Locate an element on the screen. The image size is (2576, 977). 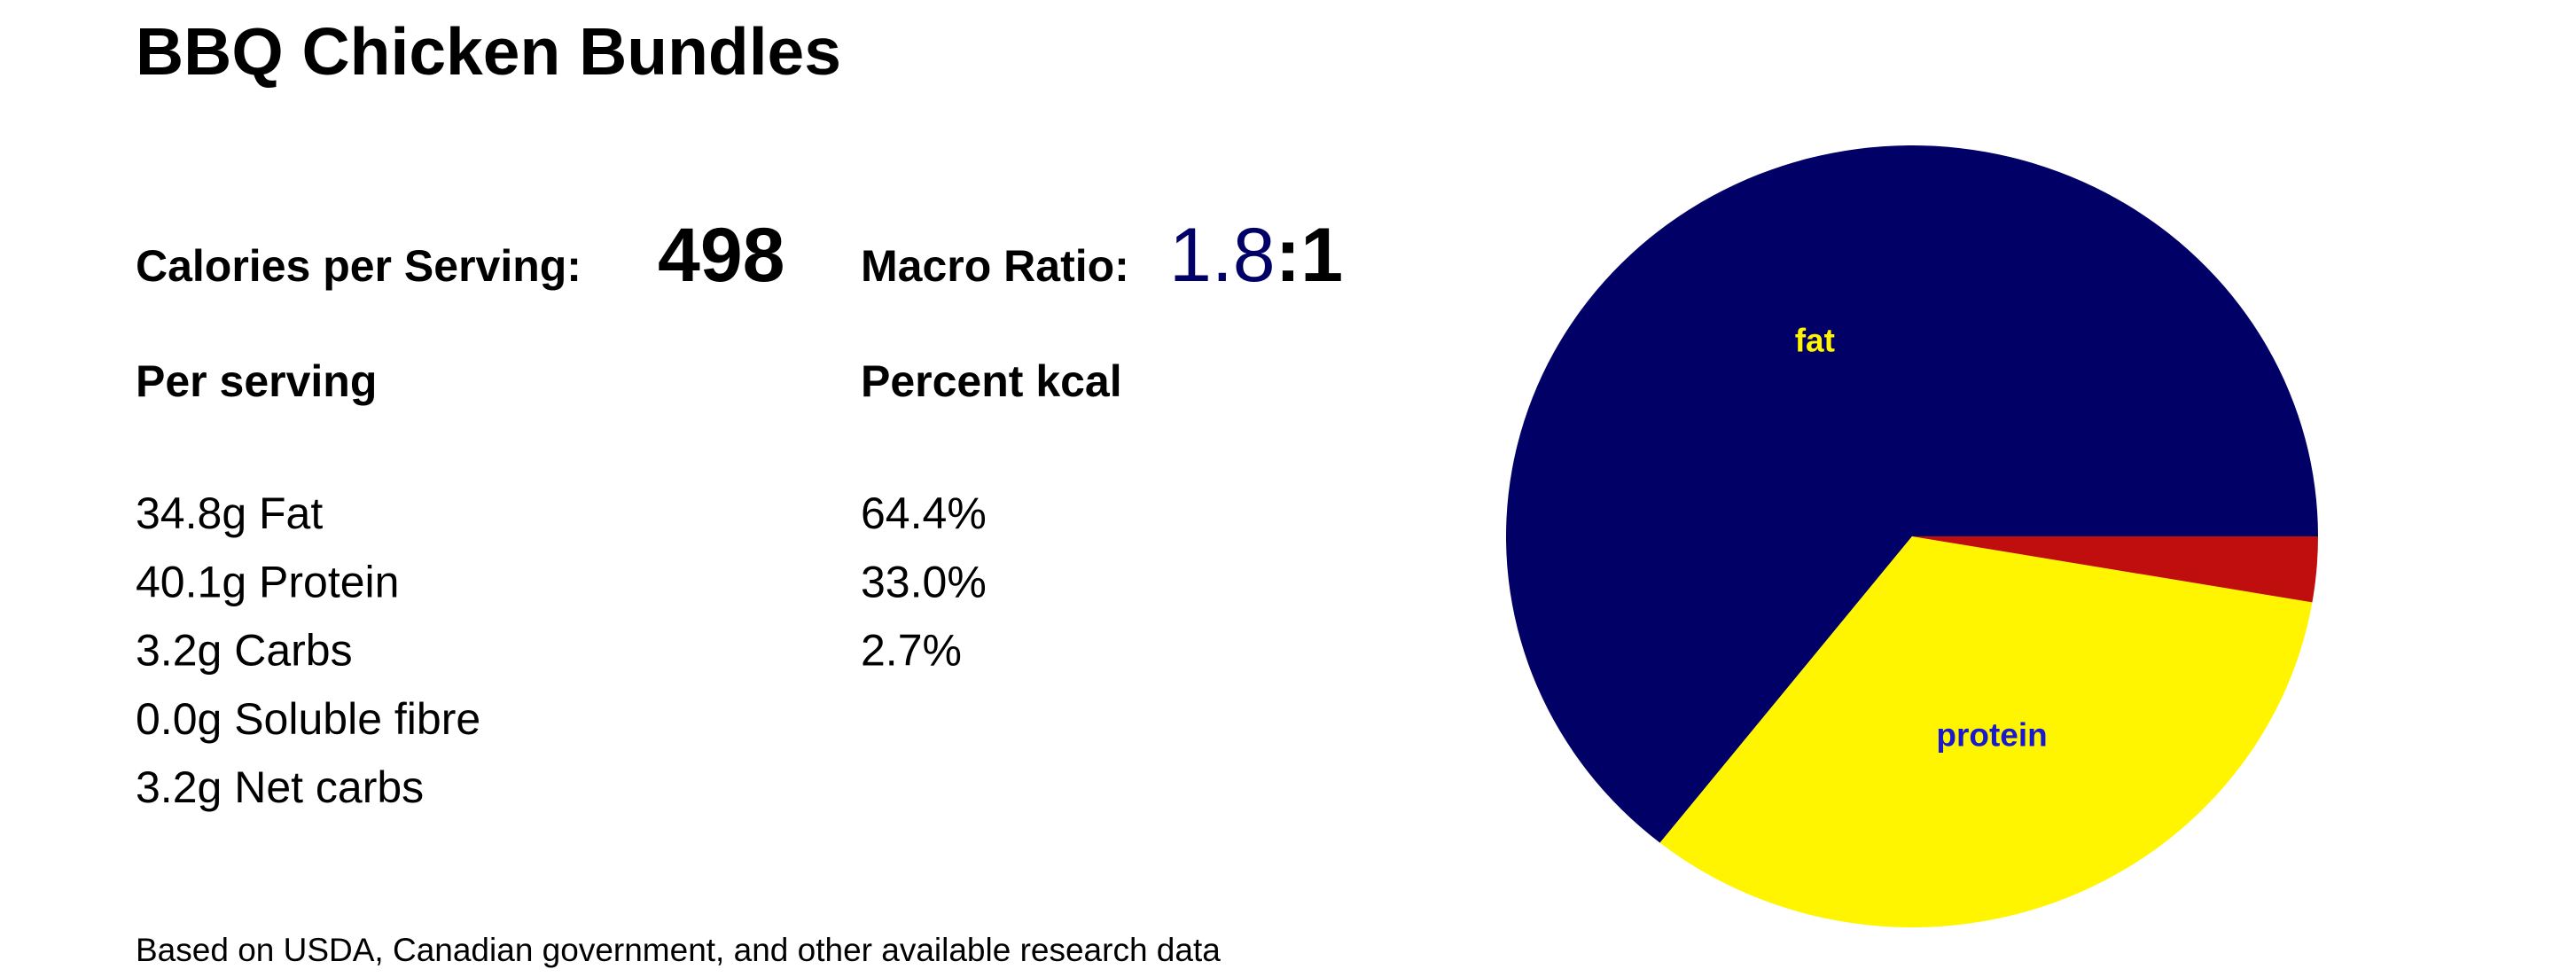
percent-row: 33.0% is located at coordinates (924, 581).